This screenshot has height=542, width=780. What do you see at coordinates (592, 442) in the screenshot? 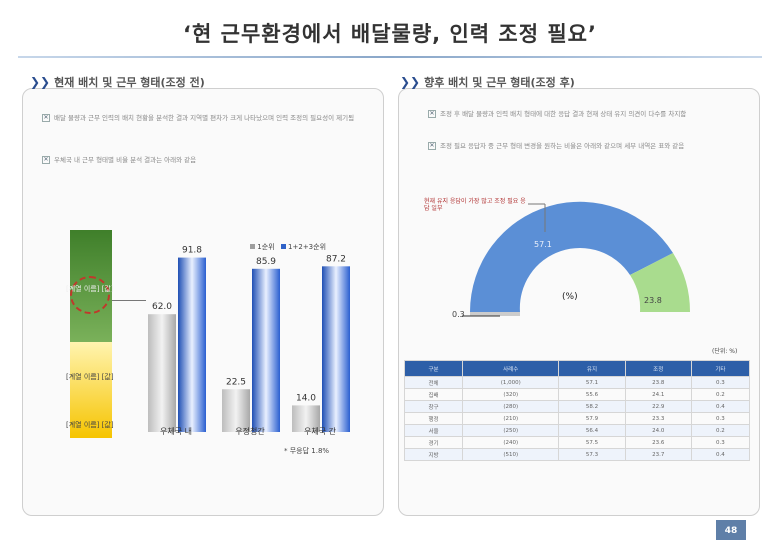
I see `table-cell: 57.5` at bounding box center [592, 442].